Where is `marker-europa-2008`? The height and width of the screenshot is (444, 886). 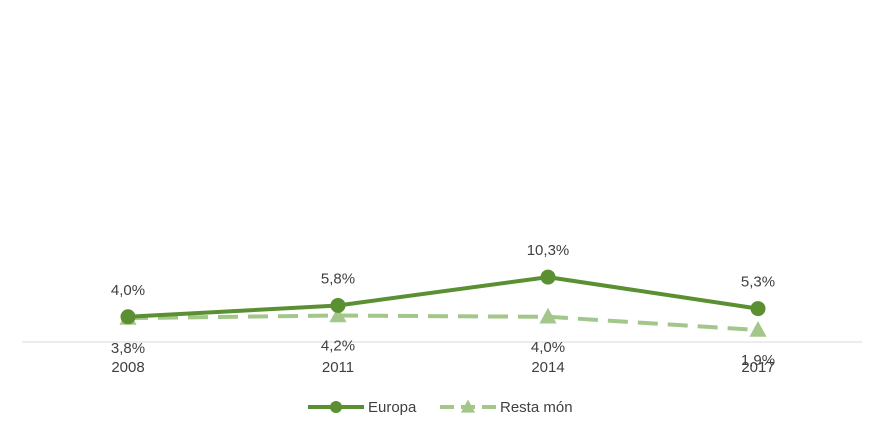 marker-europa-2008 is located at coordinates (128, 317).